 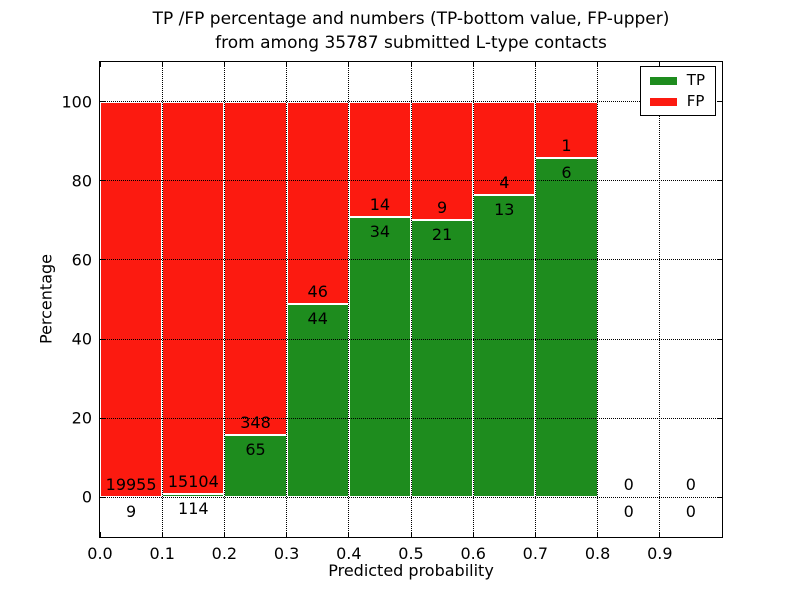 What do you see at coordinates (442, 208) in the screenshot?
I see `fp-count-label: 9` at bounding box center [442, 208].